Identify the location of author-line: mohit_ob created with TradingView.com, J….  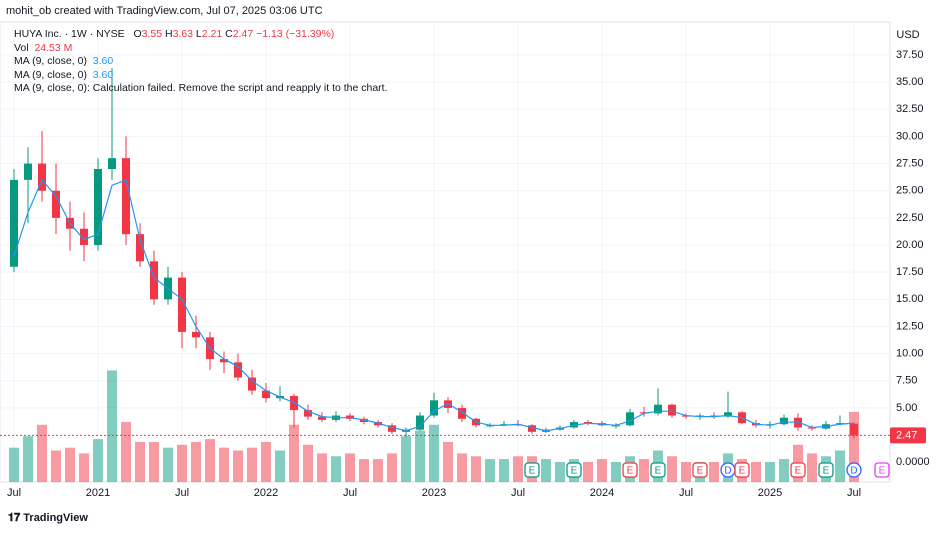
(164, 11).